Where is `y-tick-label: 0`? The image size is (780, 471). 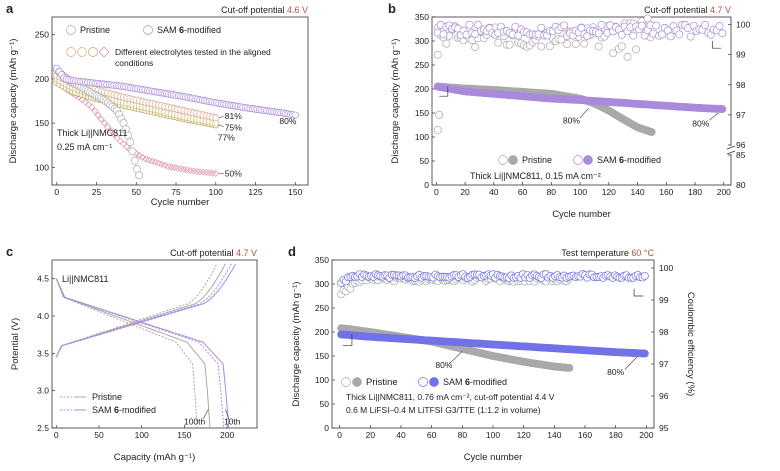
y-tick-label: 0 is located at coordinates (426, 185).